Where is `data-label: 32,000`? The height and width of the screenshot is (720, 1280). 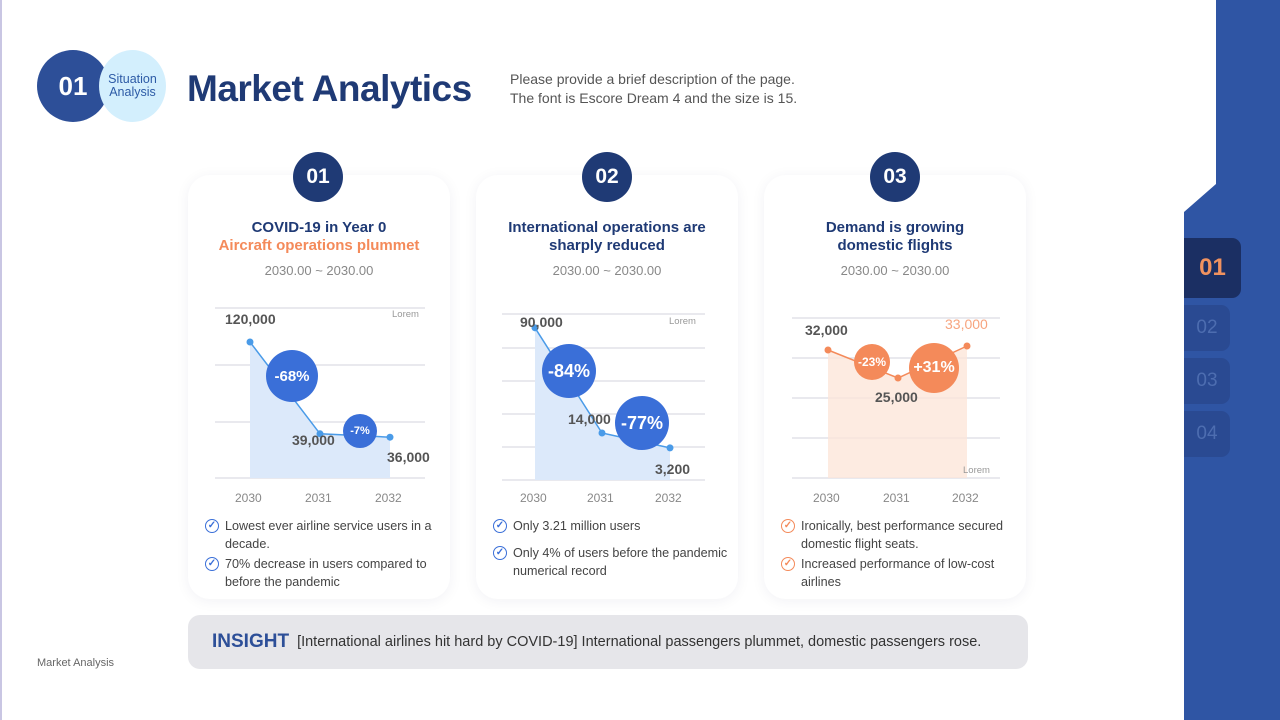 data-label: 32,000 is located at coordinates (826, 330).